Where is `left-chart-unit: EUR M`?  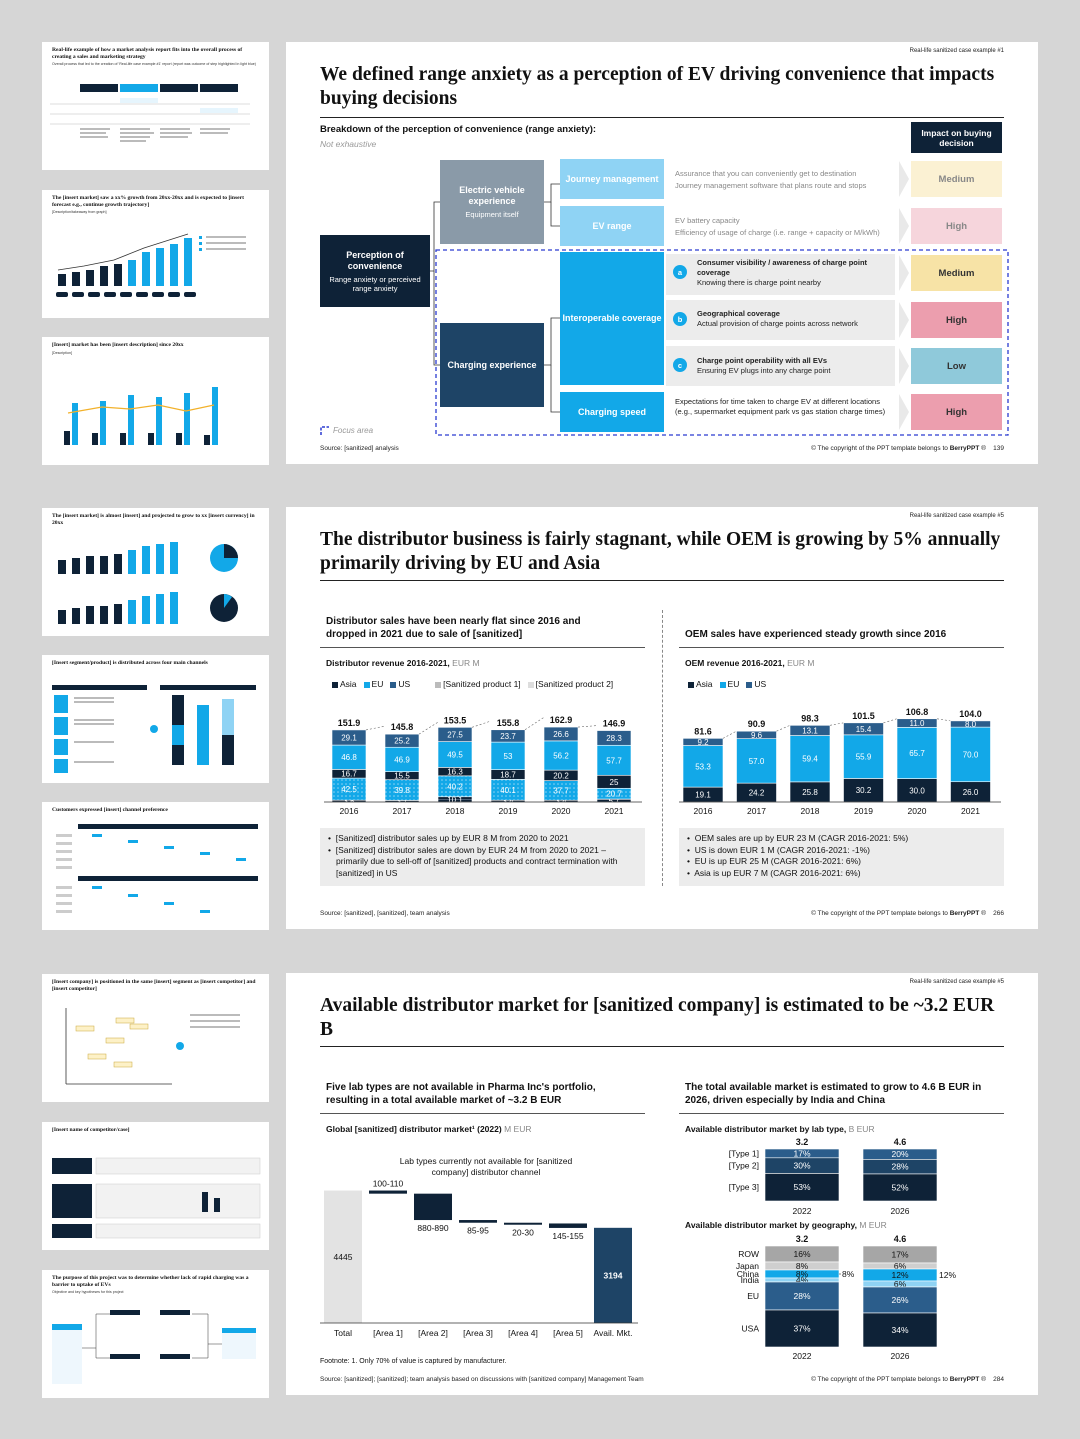 left-chart-unit: EUR M is located at coordinates (466, 663).